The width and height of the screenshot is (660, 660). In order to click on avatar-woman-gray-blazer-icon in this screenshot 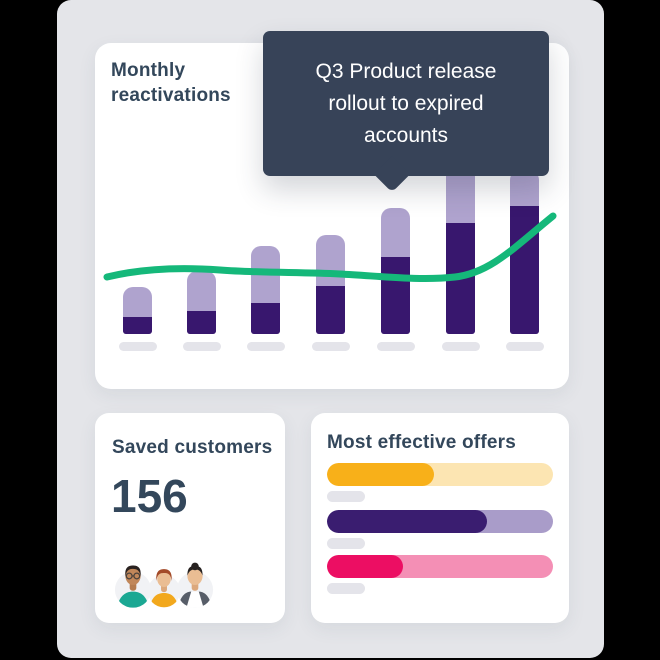, I will do `click(195, 585)`.